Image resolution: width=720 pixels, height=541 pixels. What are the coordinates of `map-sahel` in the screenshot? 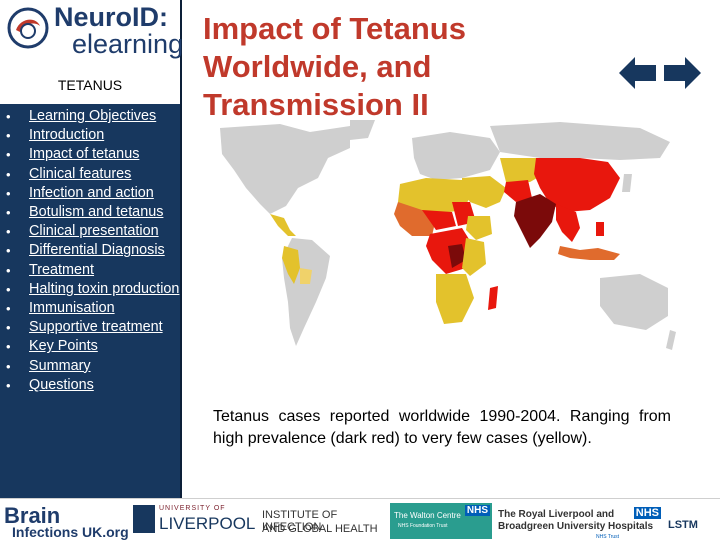 It's located at (439, 220).